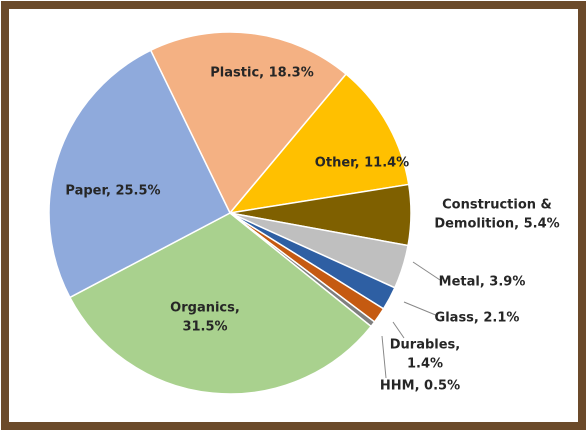  Describe the element at coordinates (425, 345) in the screenshot. I see `slice-label: Durables,` at that location.